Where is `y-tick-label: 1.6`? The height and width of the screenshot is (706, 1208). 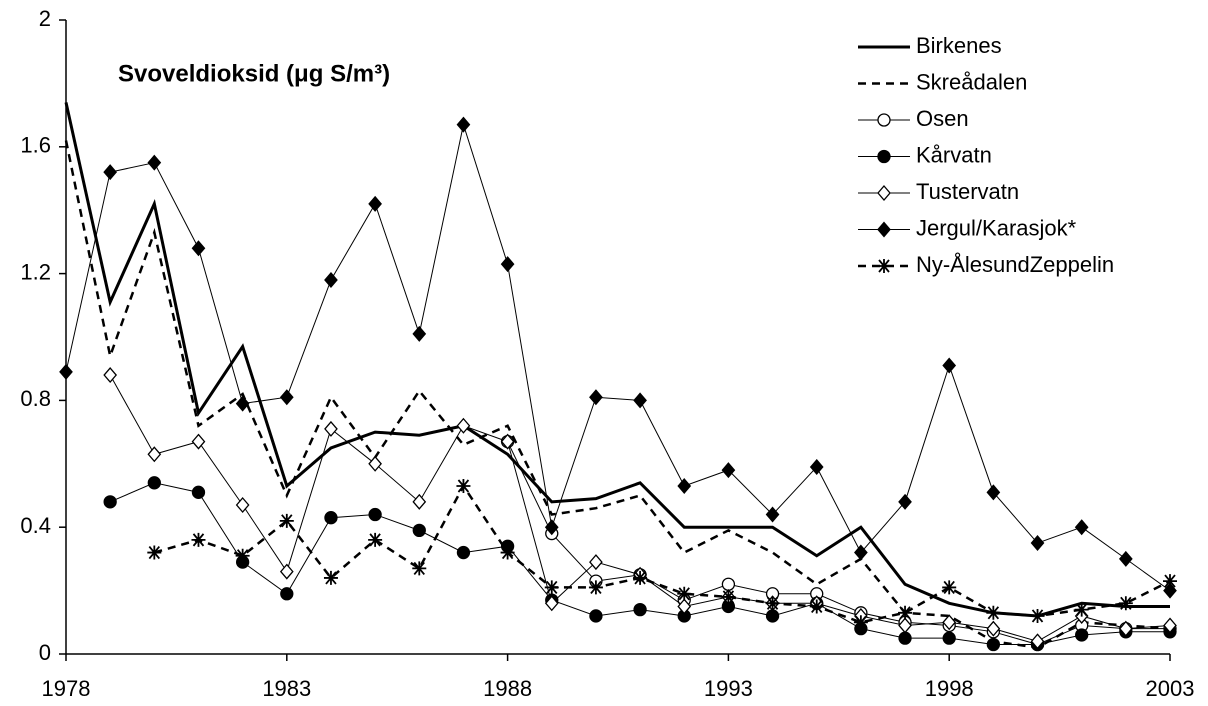
y-tick-label: 1.6 is located at coordinates (35, 145).